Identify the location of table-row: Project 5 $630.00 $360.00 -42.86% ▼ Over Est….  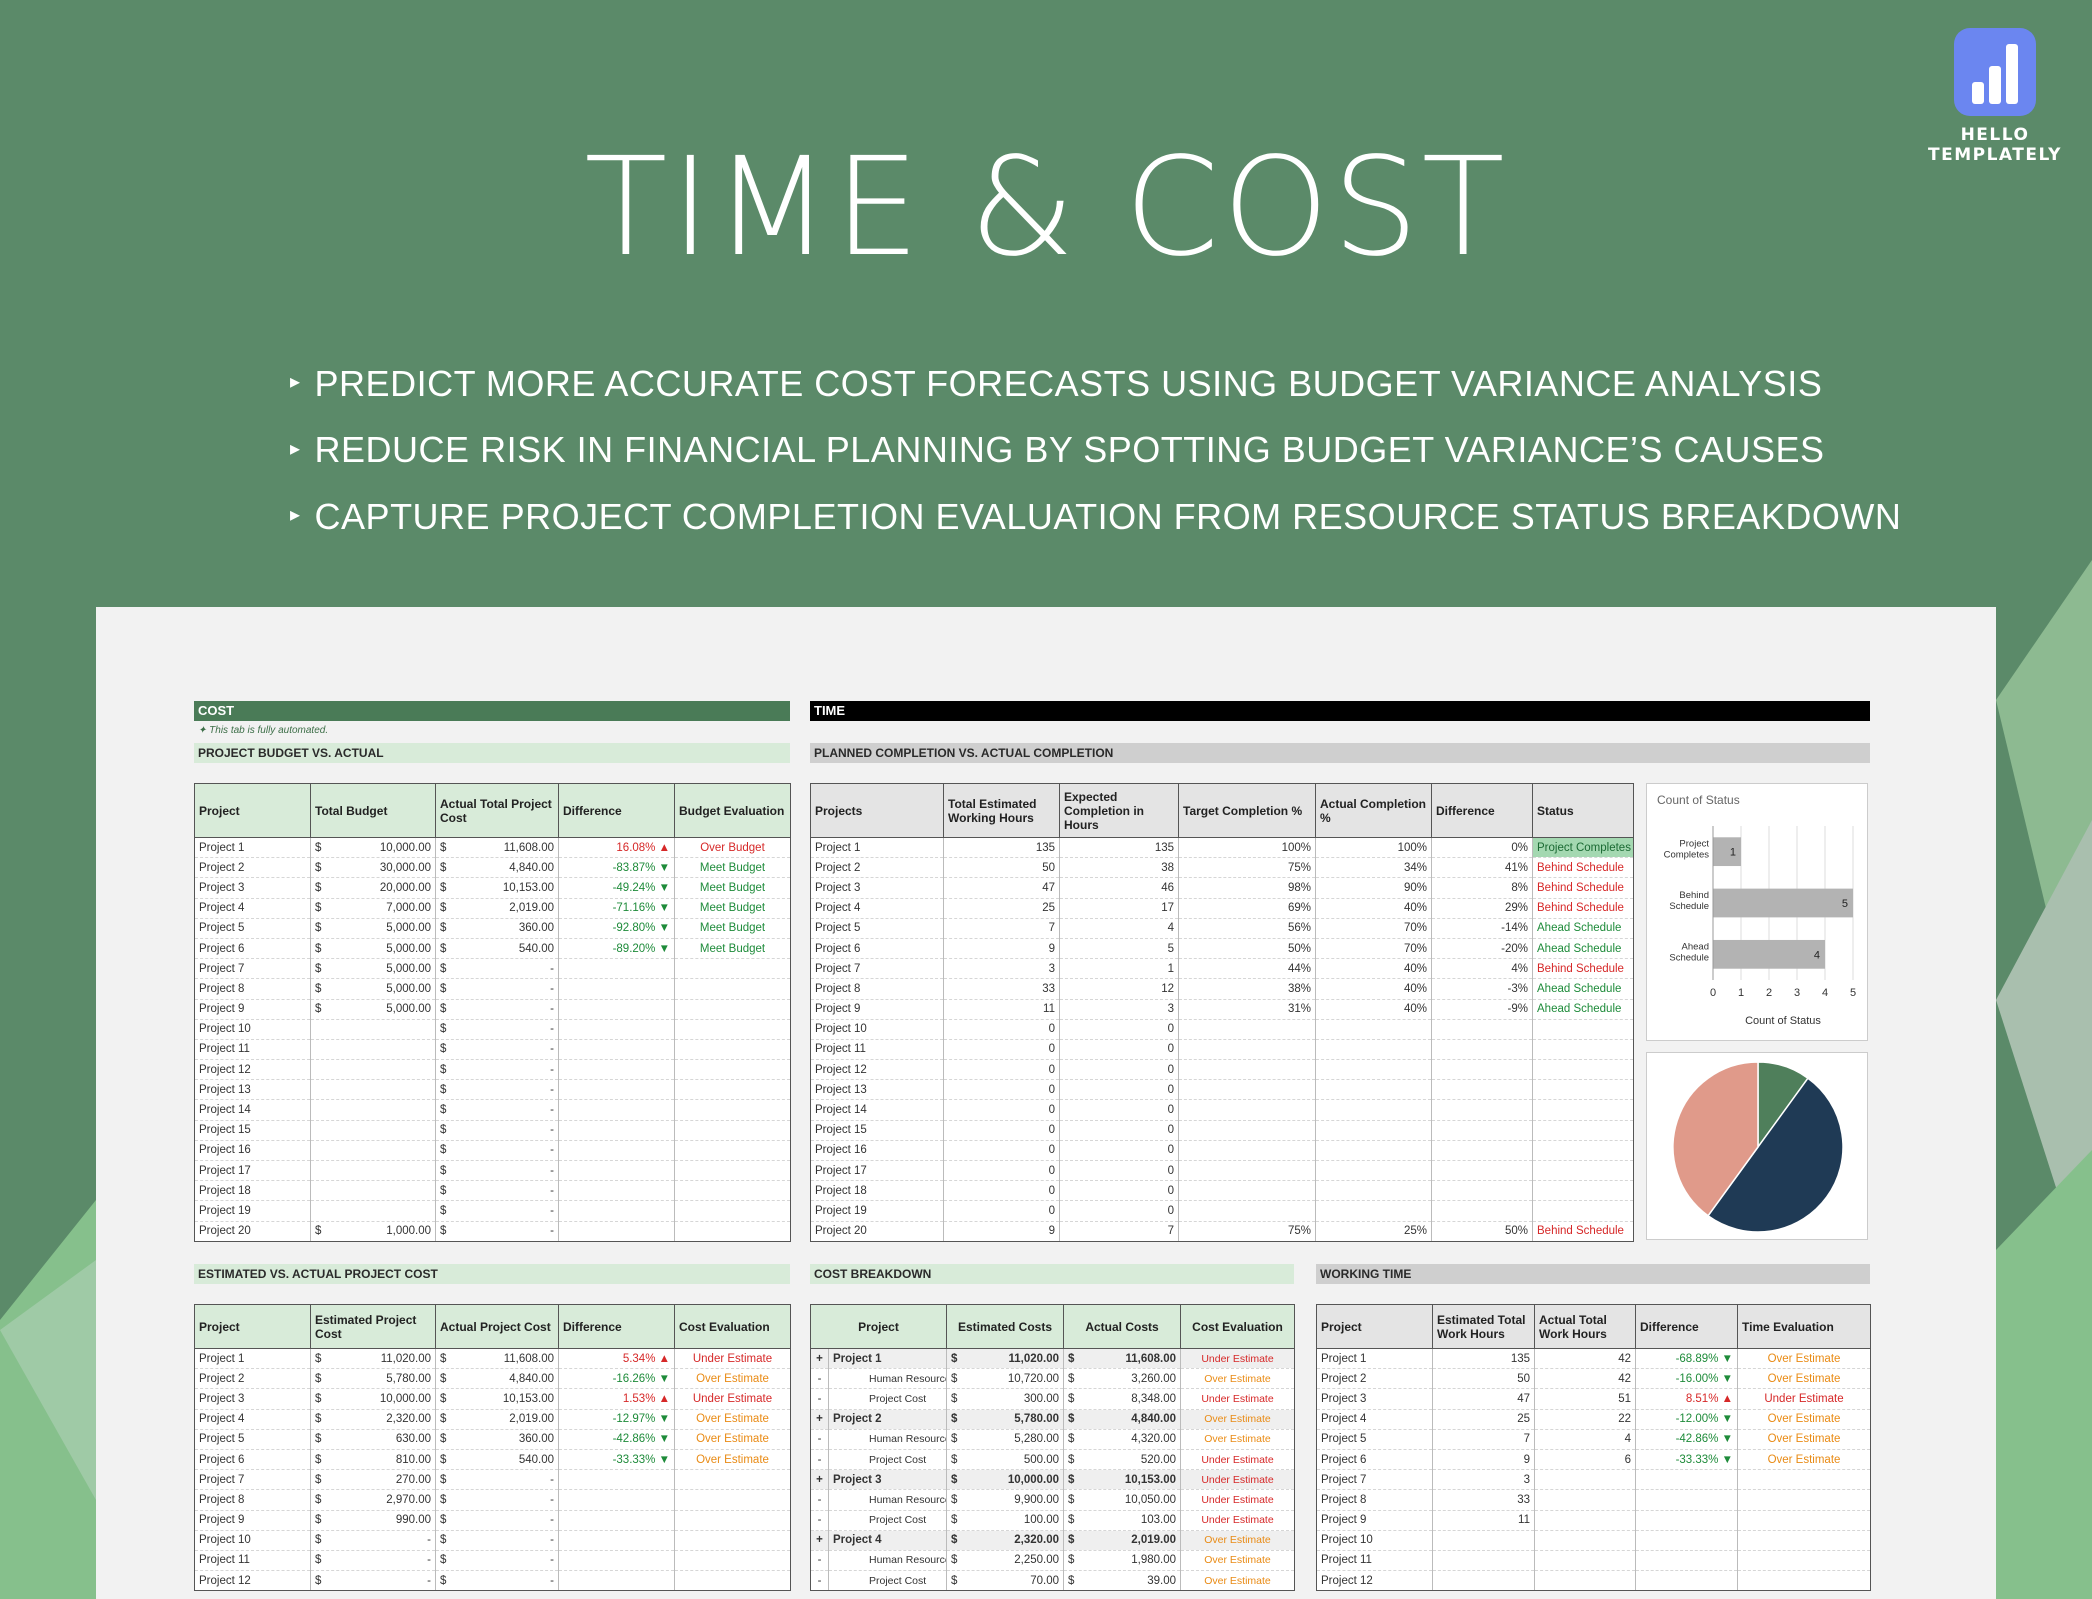
(492, 1439).